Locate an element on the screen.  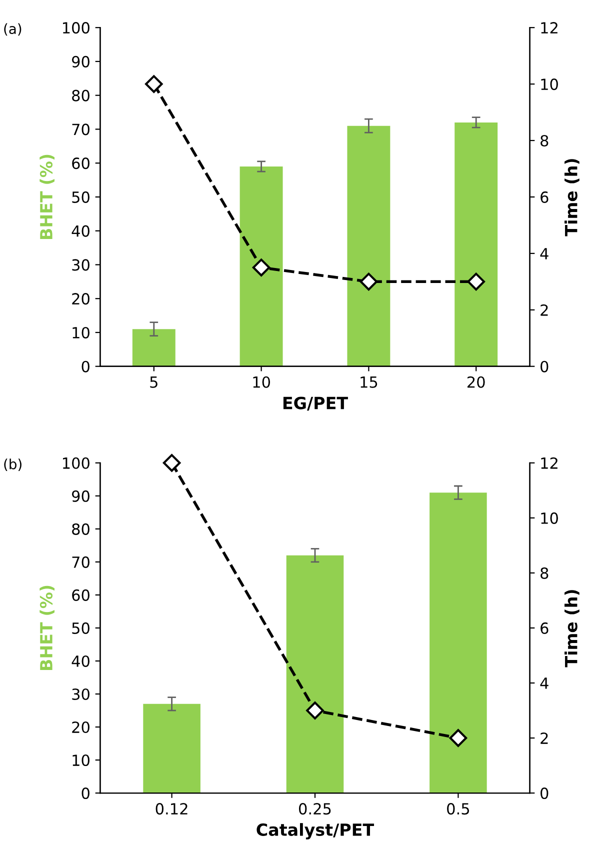
text: (a) is located at coordinates (13, 29).